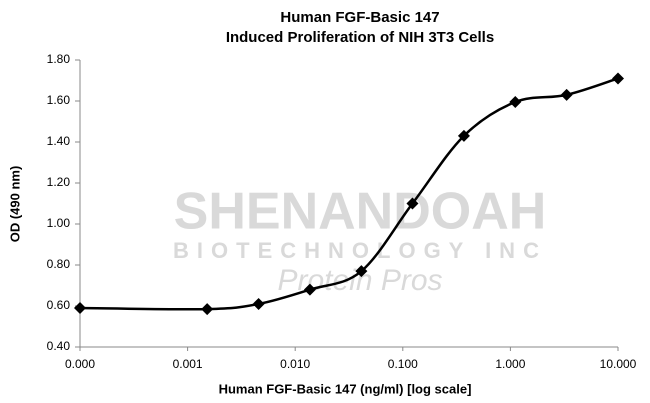 This screenshot has height=403, width=650. What do you see at coordinates (59, 100) in the screenshot?
I see `y-tick-label: 1.60` at bounding box center [59, 100].